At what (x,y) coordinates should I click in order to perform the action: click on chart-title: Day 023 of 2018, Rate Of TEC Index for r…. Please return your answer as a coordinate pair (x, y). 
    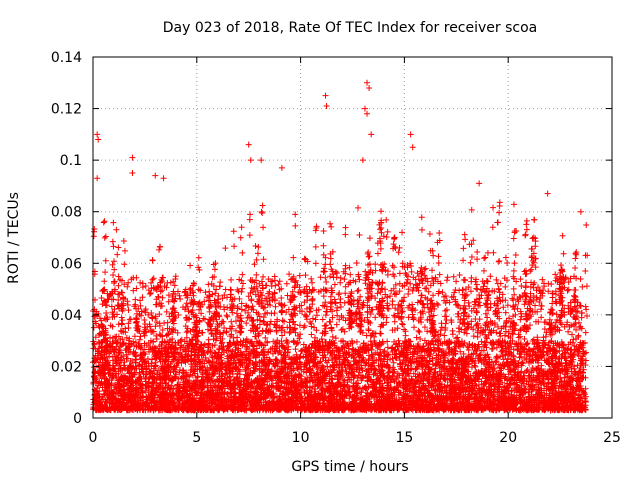
    Looking at the image, I should click on (350, 28).